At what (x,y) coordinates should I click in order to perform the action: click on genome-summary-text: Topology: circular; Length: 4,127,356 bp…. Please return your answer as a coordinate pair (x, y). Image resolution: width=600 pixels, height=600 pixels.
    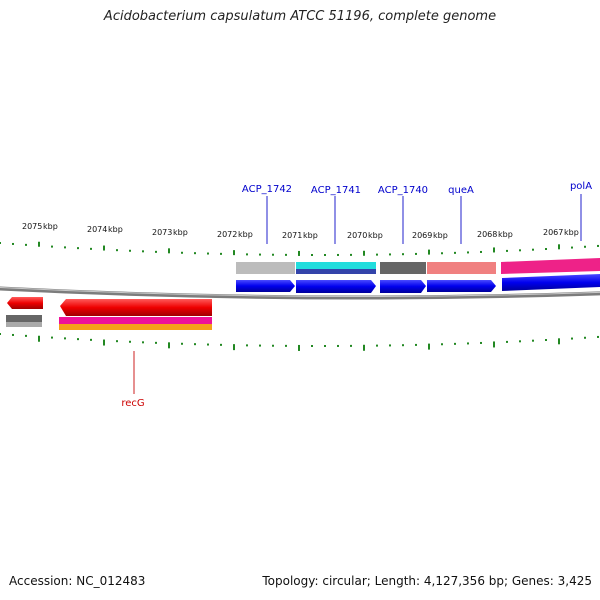
    Looking at the image, I should click on (427, 581).